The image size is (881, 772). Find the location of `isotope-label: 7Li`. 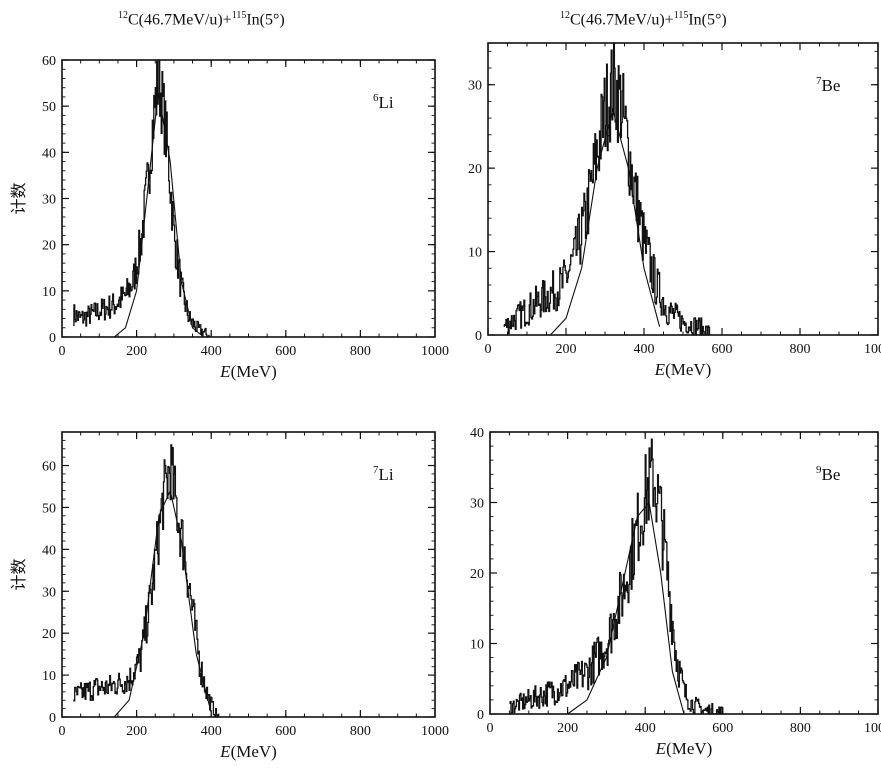

isotope-label: 7Li is located at coordinates (383, 474).